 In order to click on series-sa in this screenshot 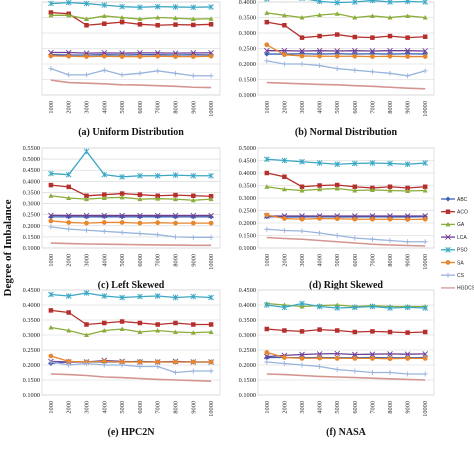, I will do `click(131, 359)`.